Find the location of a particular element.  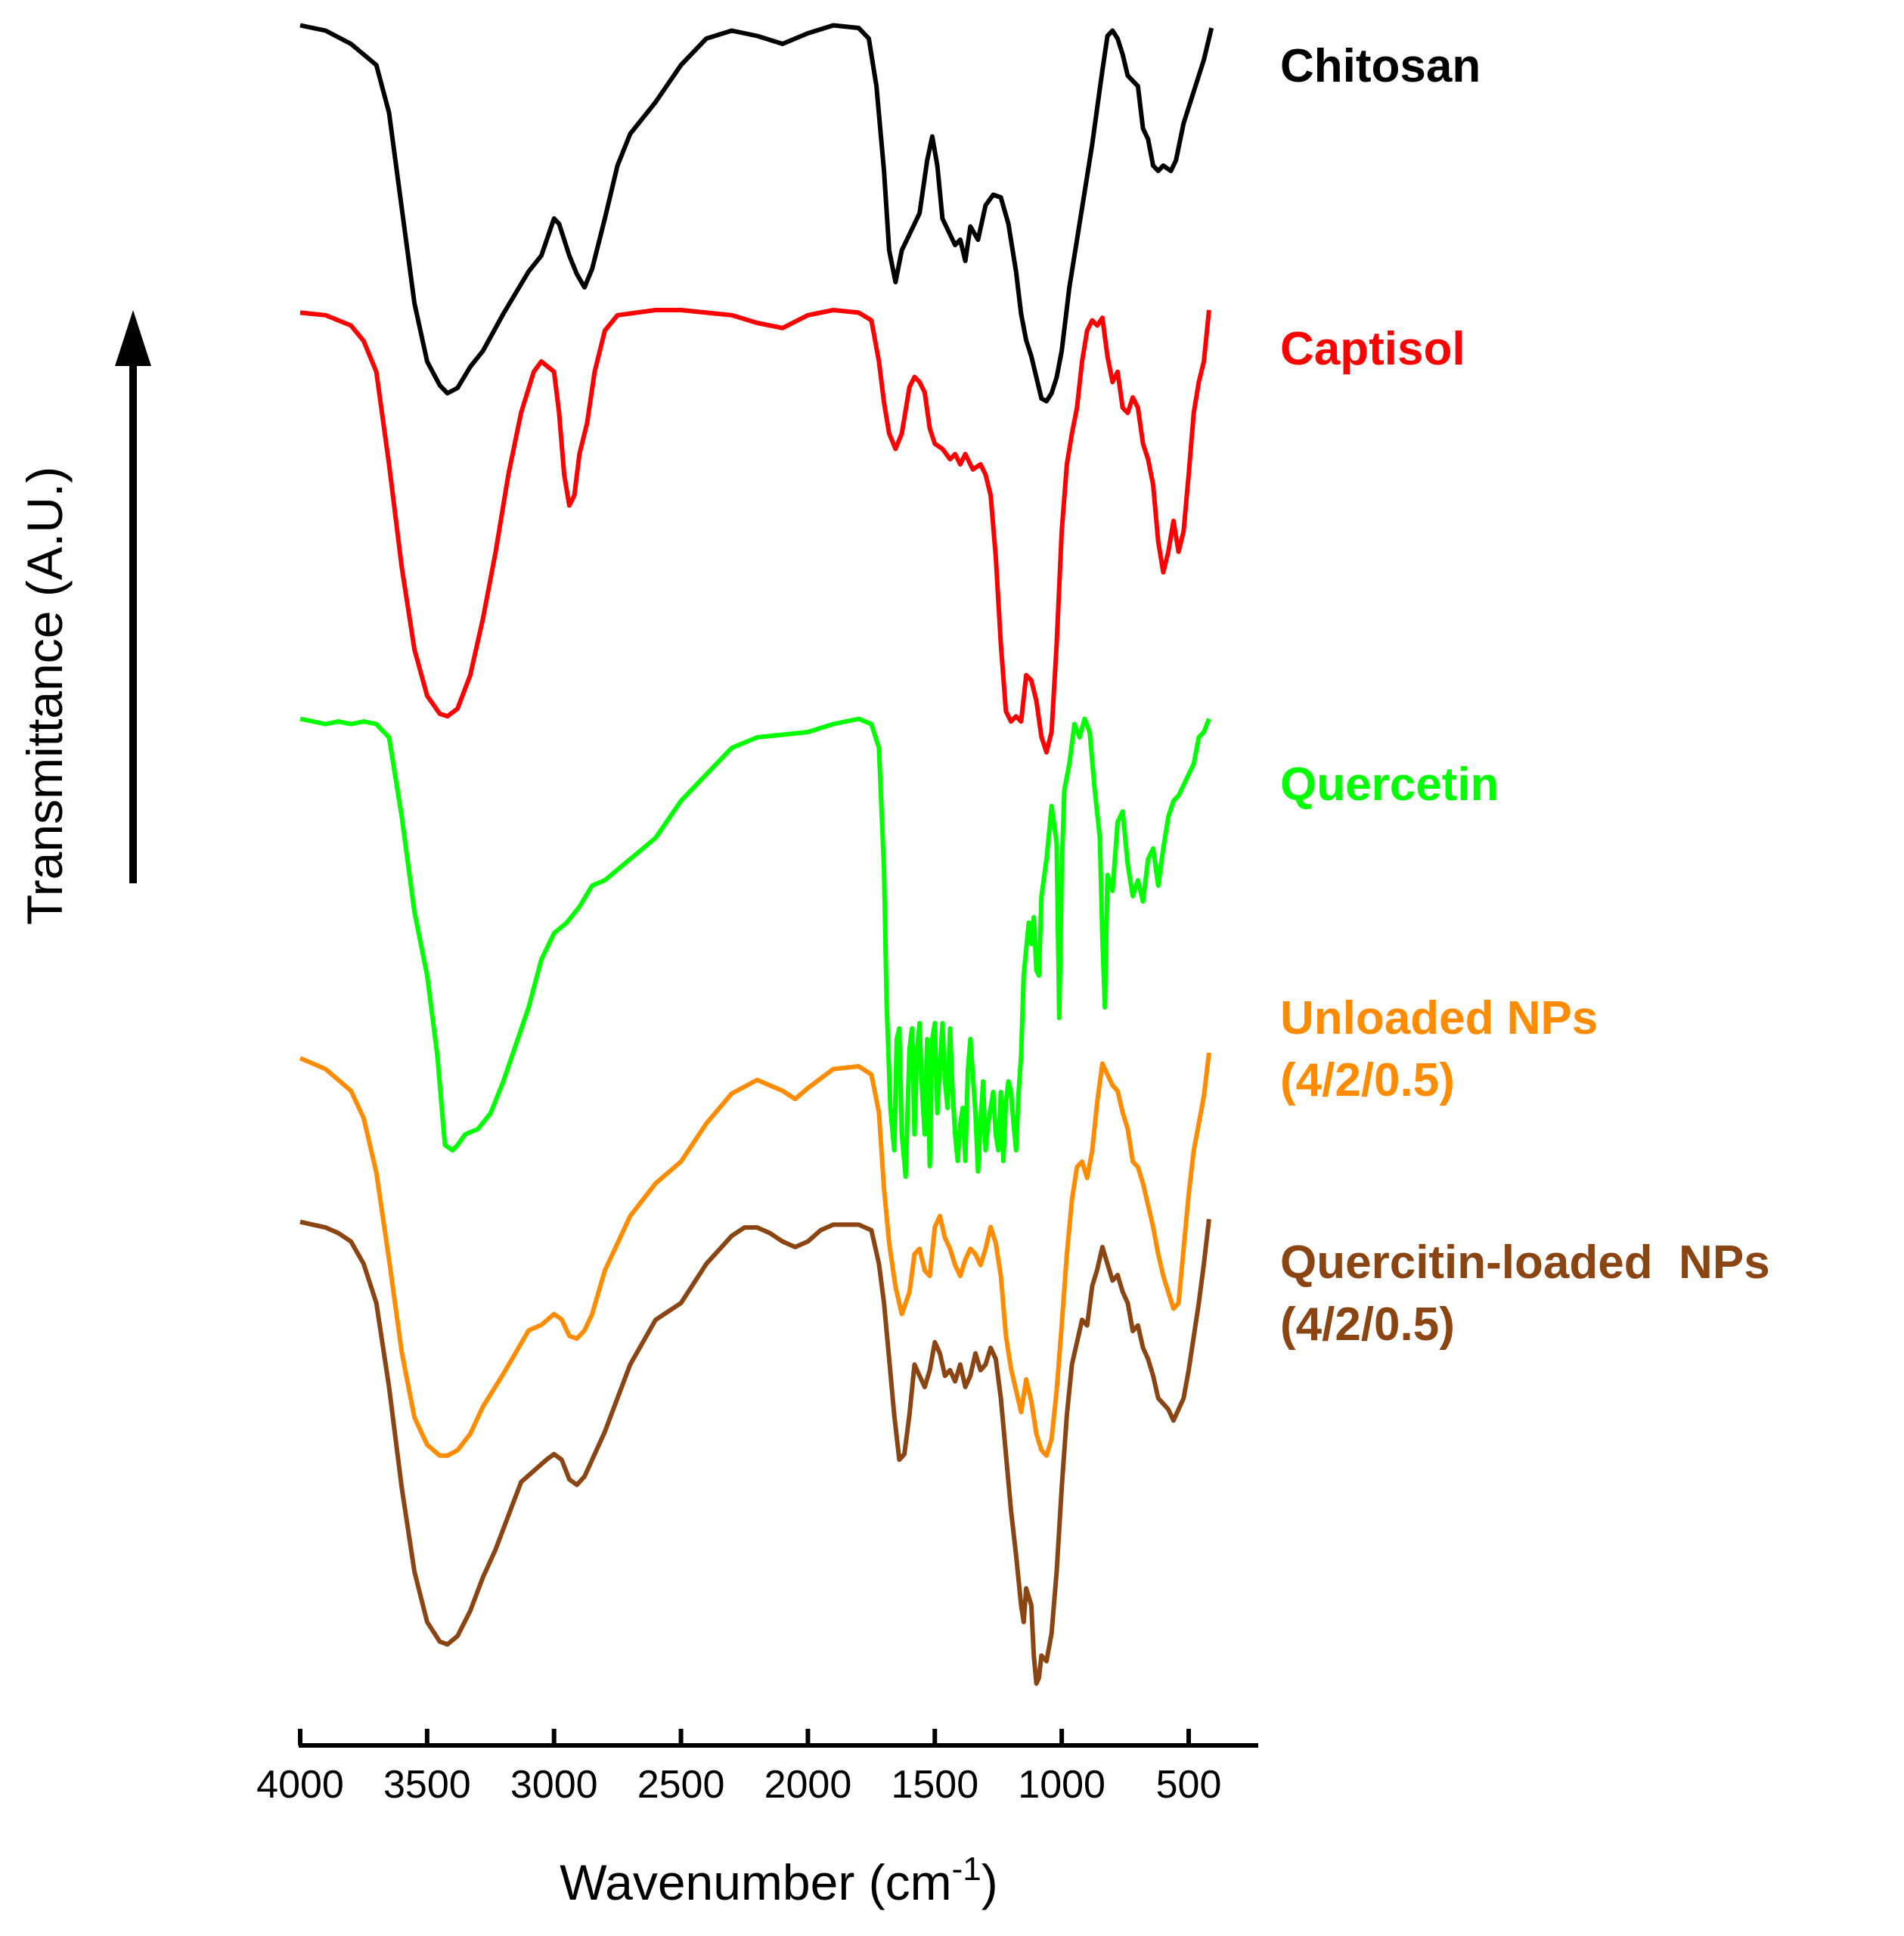

x-tick-label-6: 1000 is located at coordinates (1061, 1785).